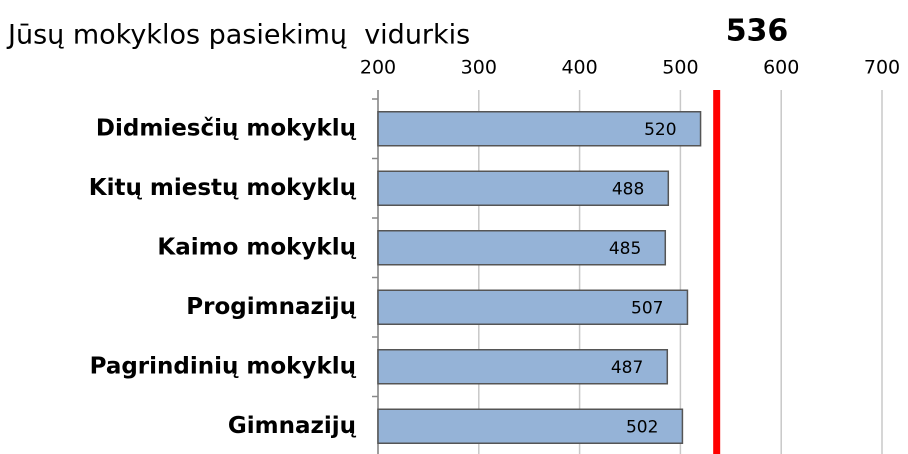 Image resolution: width=908 pixels, height=454 pixels. I want to click on value-label: 502, so click(642, 427).